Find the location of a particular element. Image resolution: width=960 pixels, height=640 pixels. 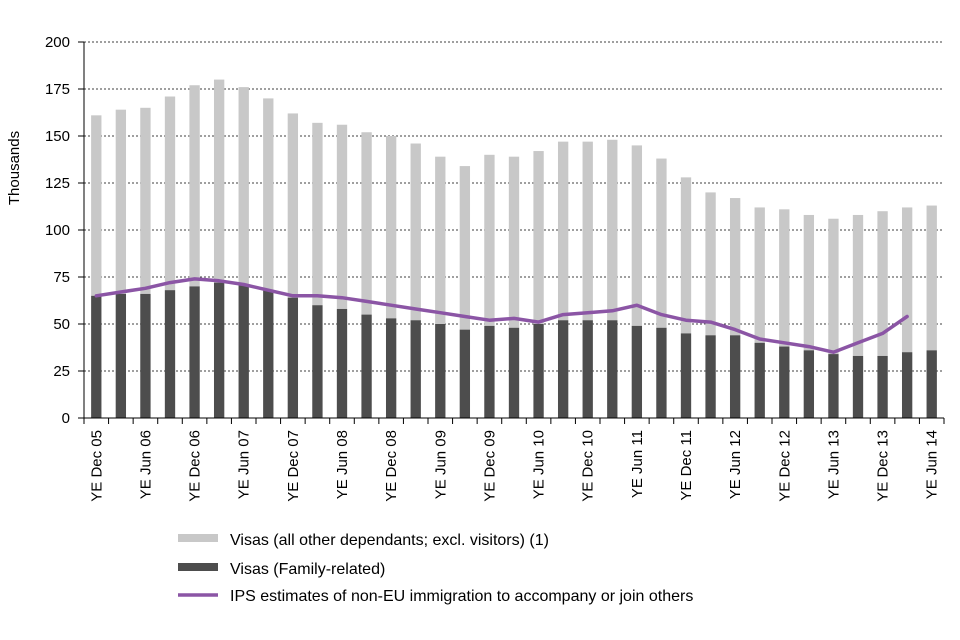

x-tick-label: YE Dec 09 is located at coordinates (489, 466).